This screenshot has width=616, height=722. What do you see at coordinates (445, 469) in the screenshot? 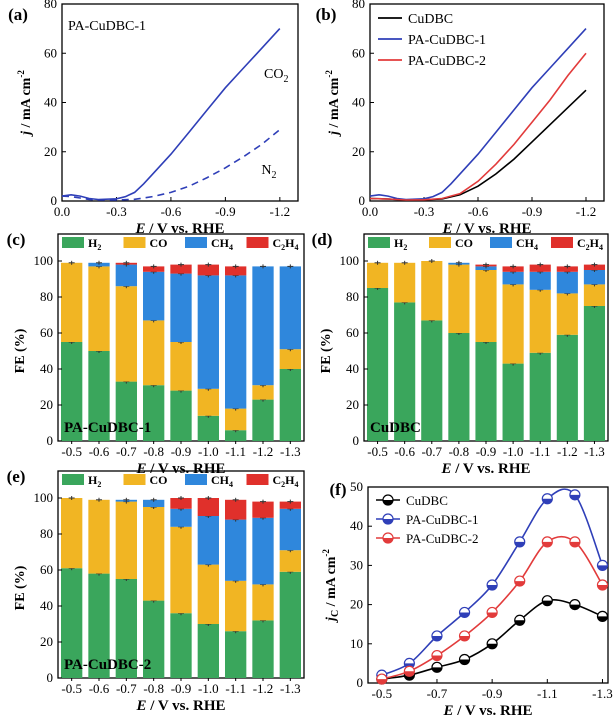
I see `x-axis-label-symbol: E` at bounding box center [445, 469].